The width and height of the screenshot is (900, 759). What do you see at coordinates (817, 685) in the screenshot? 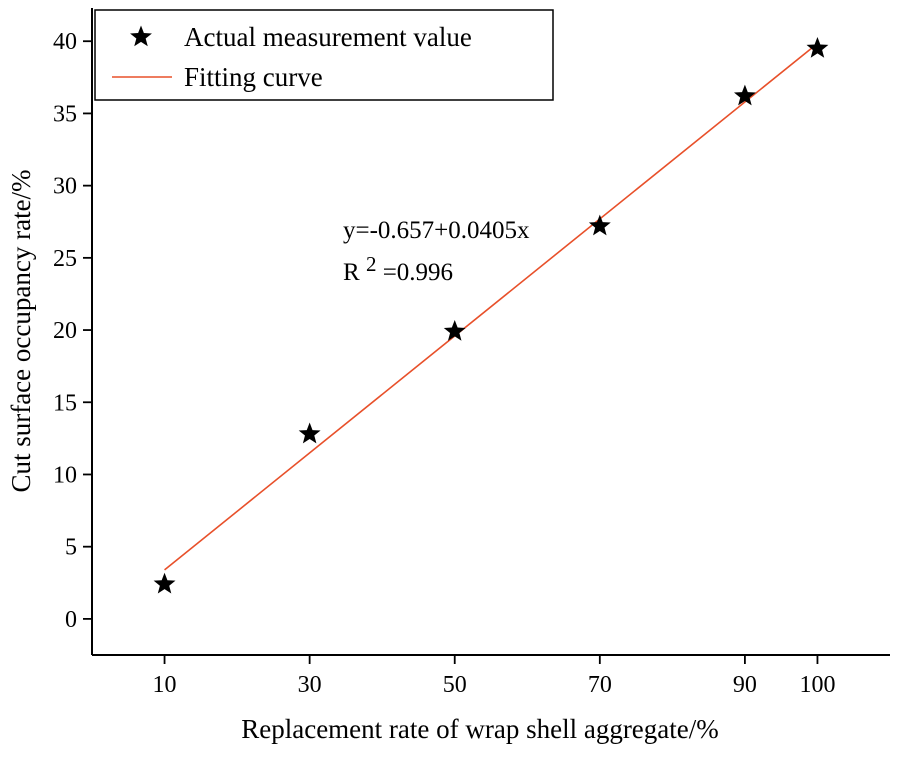
I see `x-tick-label: 100` at bounding box center [817, 685].